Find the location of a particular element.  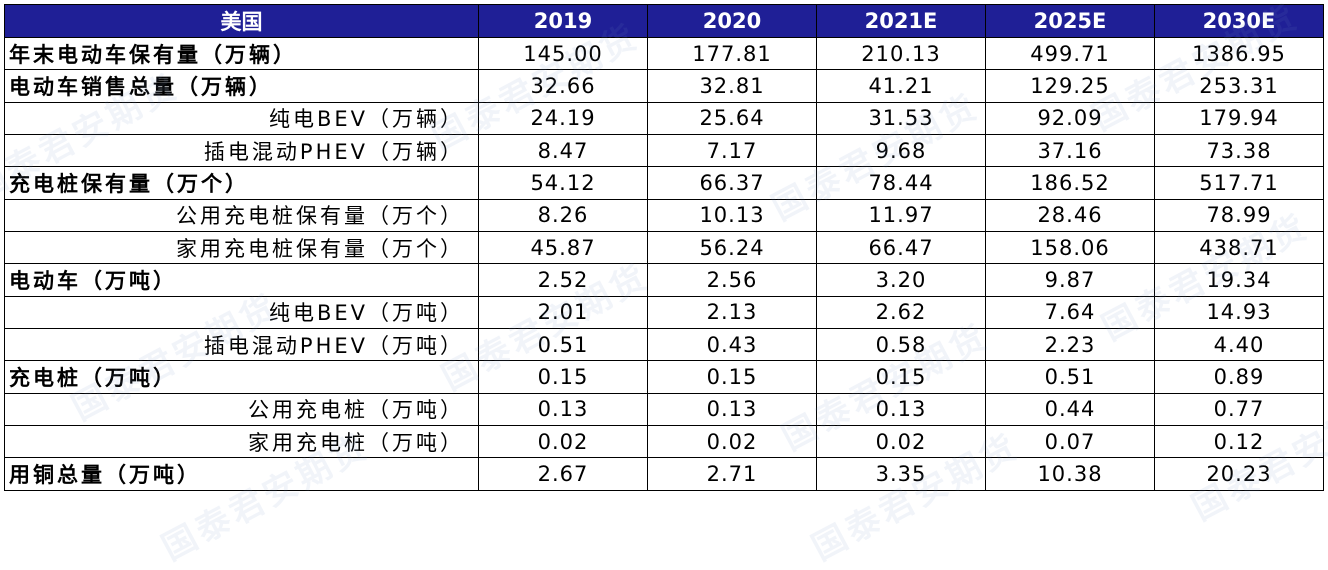

row-label-sub: 纯电BEV（万辆） is located at coordinates (241, 118).